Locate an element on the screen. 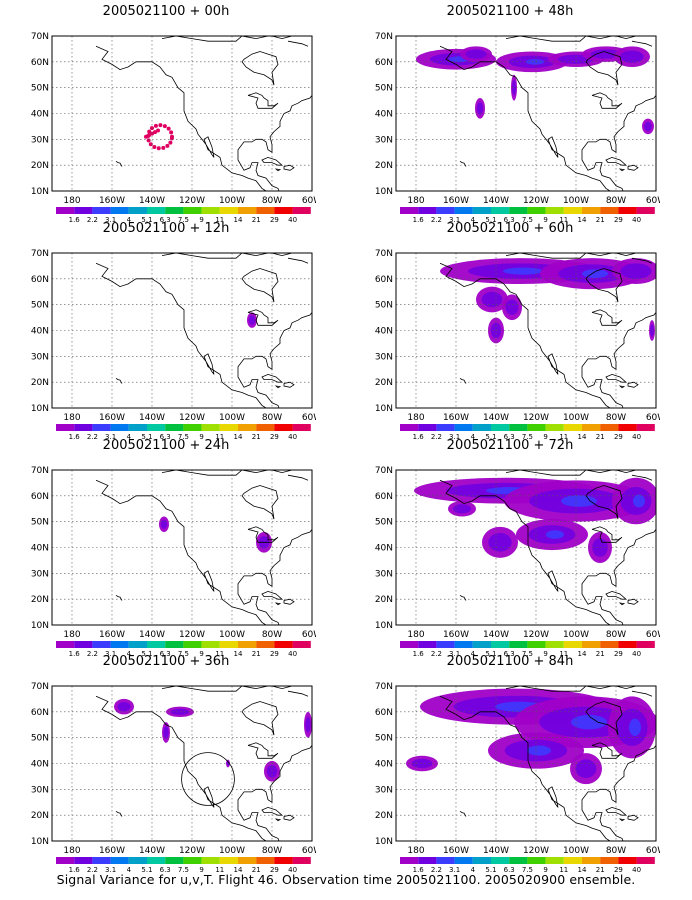 This screenshot has height=900, width=692. variance-region-core is located at coordinates (606, 54).